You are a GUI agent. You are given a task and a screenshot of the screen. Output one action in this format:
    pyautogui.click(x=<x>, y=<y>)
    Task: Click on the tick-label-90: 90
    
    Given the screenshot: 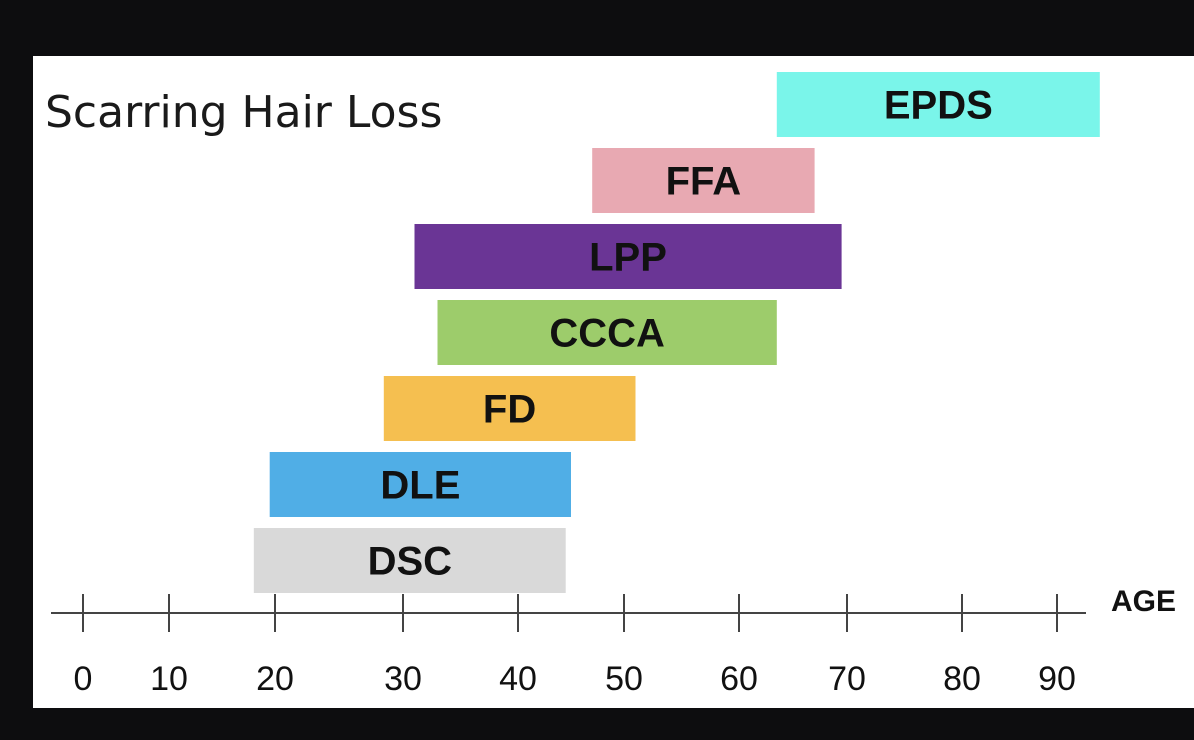 What is the action you would take?
    pyautogui.click(x=1057, y=679)
    